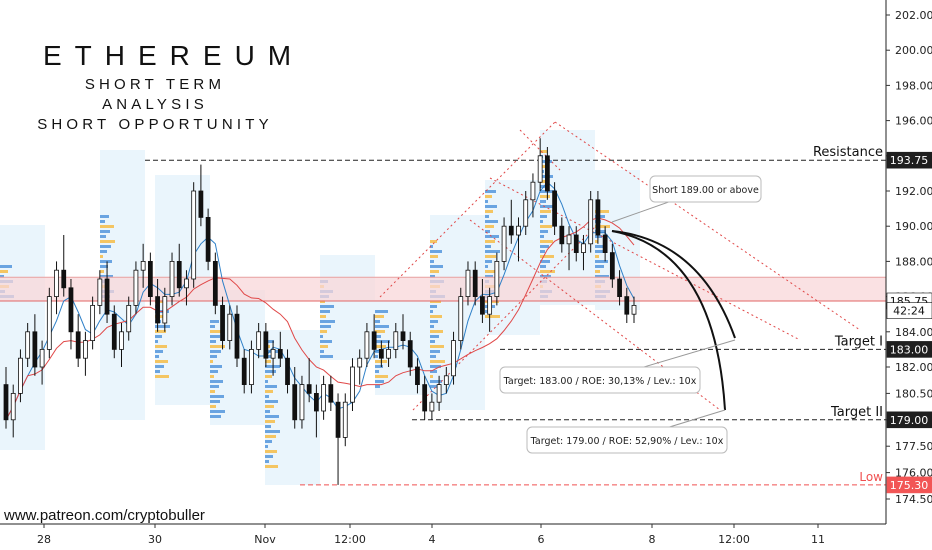 The image size is (932, 550). I want to click on x-tick-label: 4, so click(432, 539).